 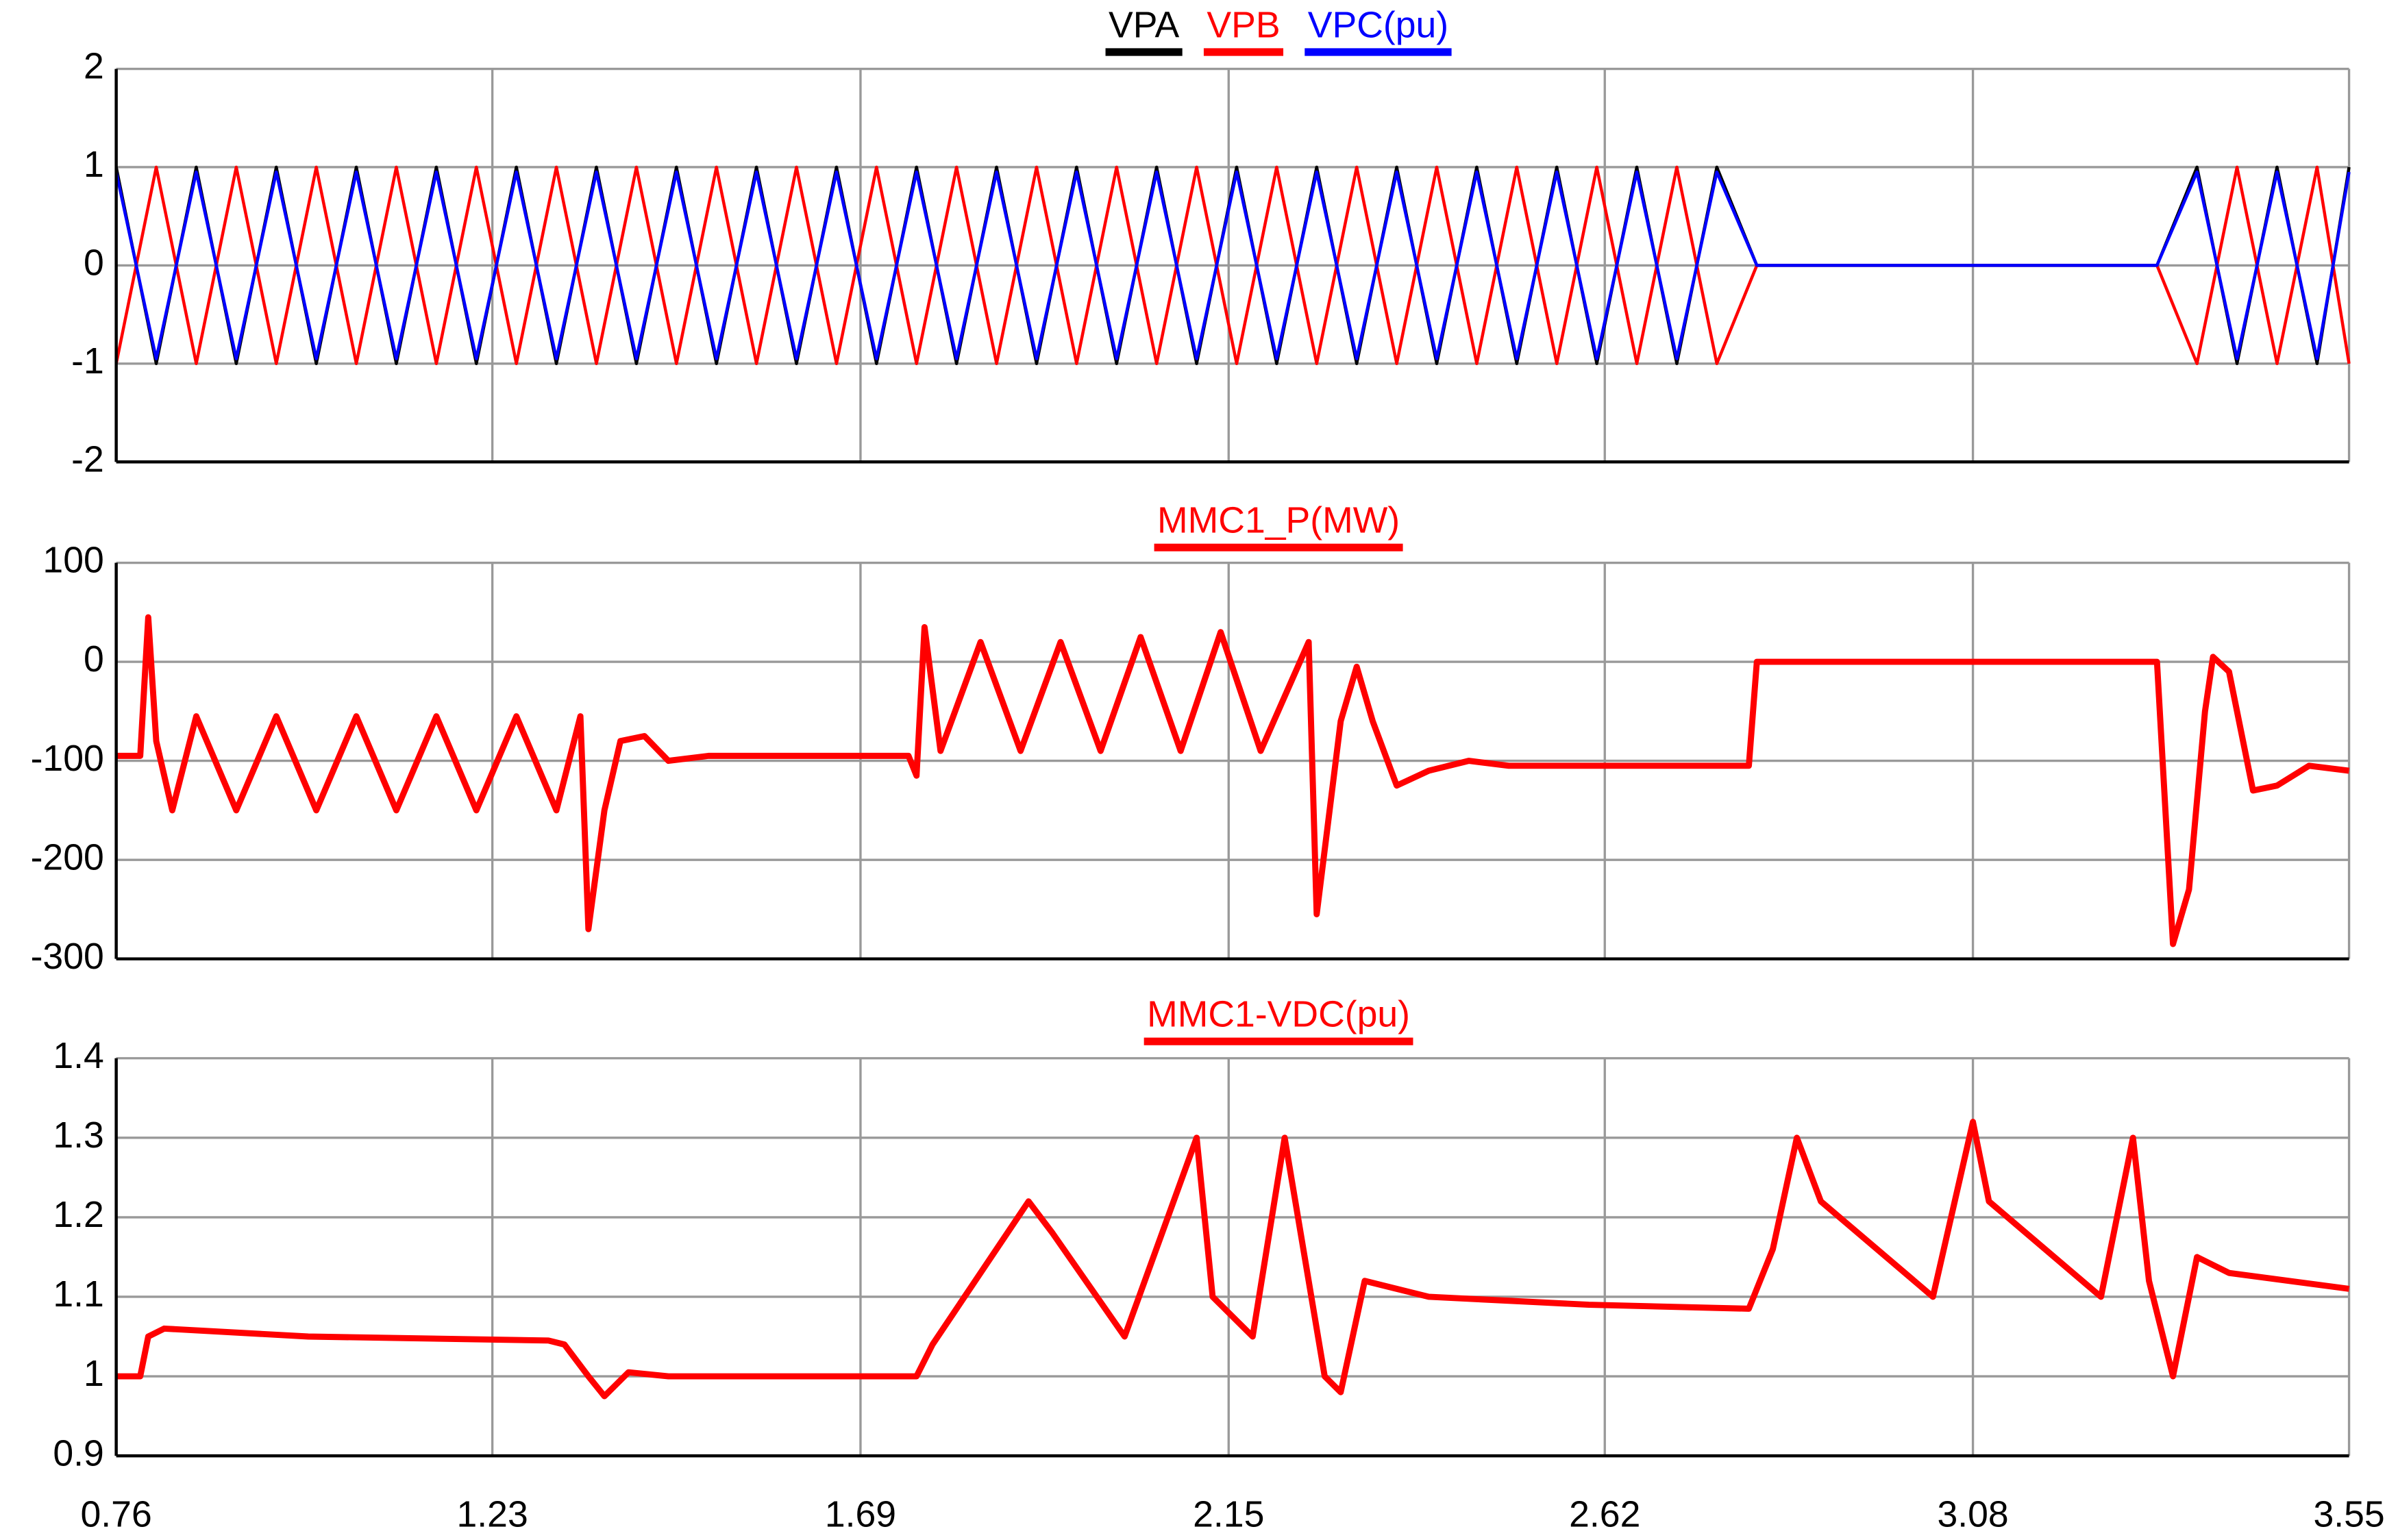 What do you see at coordinates (72, 561) in the screenshot?
I see `y-tick-label: 100` at bounding box center [72, 561].